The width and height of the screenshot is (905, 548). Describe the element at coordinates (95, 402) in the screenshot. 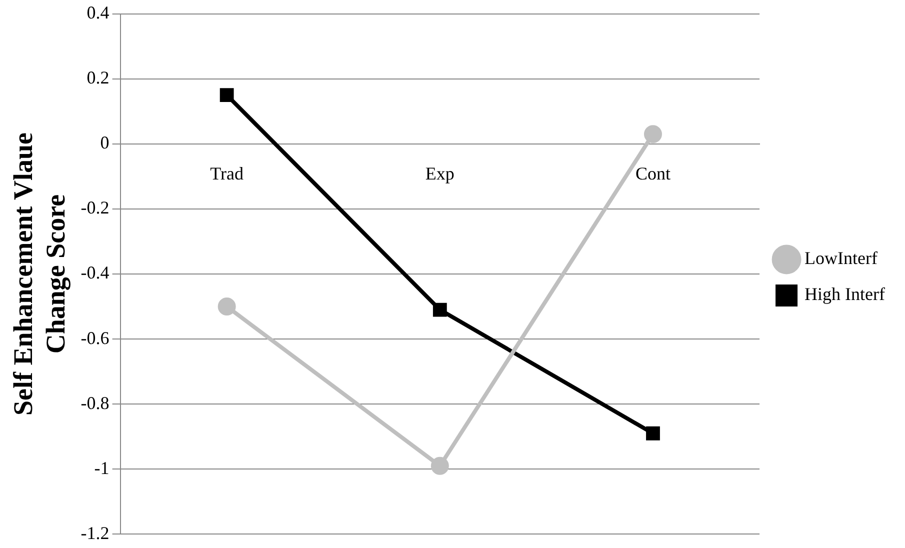

I see `y-tick-label: -0.8` at that location.